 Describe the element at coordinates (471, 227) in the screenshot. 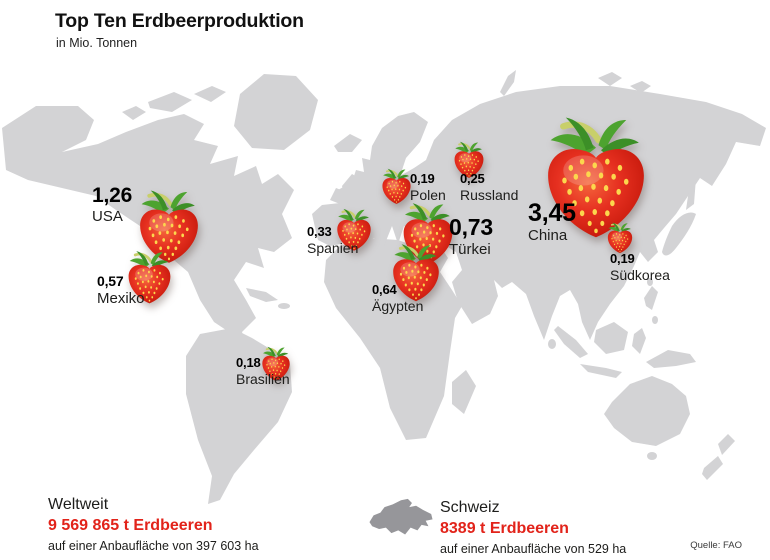

I see `value-tuerkei: 0,73` at that location.